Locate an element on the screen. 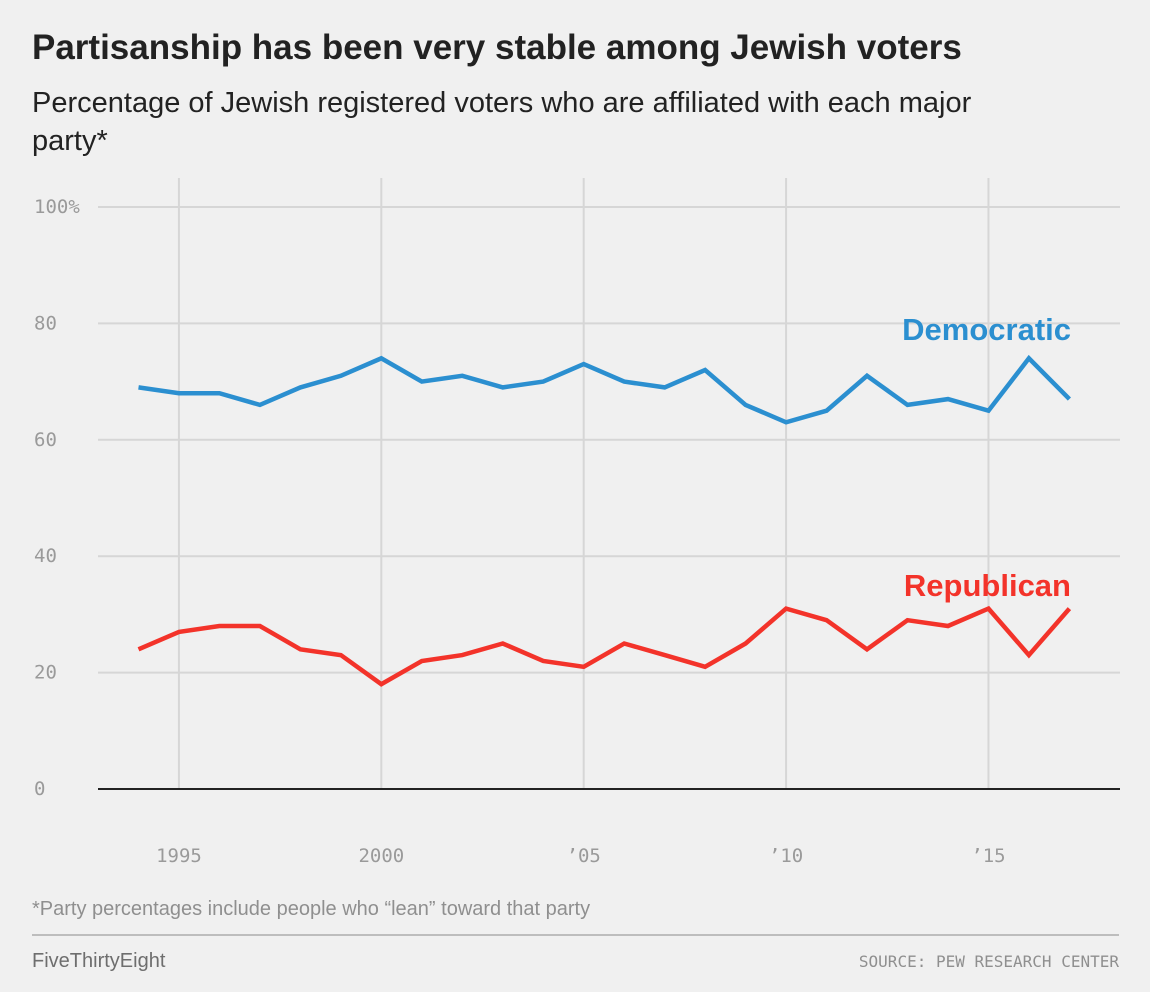 This screenshot has height=992, width=1150. y-tick-label: 40 is located at coordinates (45, 556).